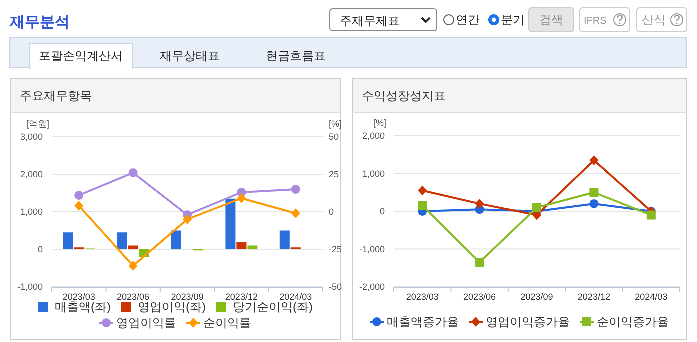  Describe the element at coordinates (654, 20) in the screenshot. I see `text: 산식` at that location.